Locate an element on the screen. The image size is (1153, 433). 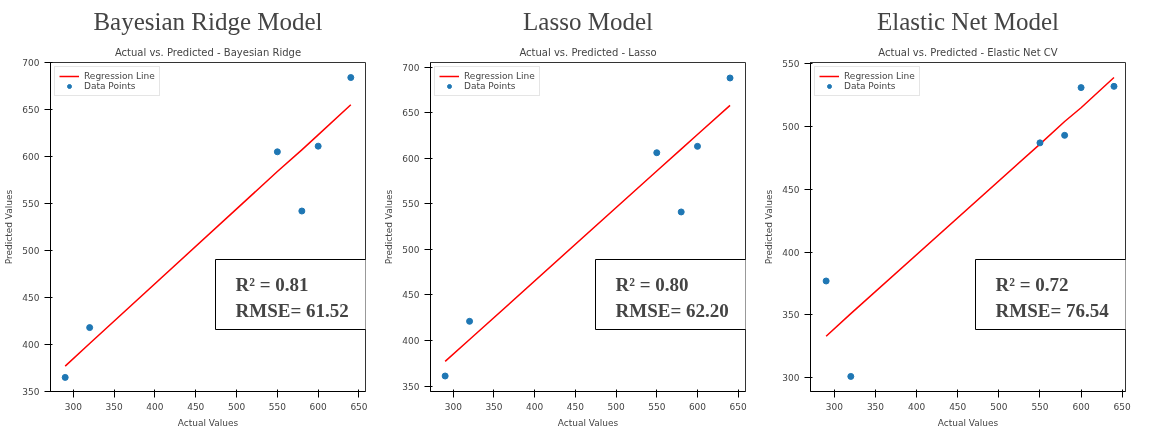
chart-title: Lasso Model is located at coordinates (588, 21).